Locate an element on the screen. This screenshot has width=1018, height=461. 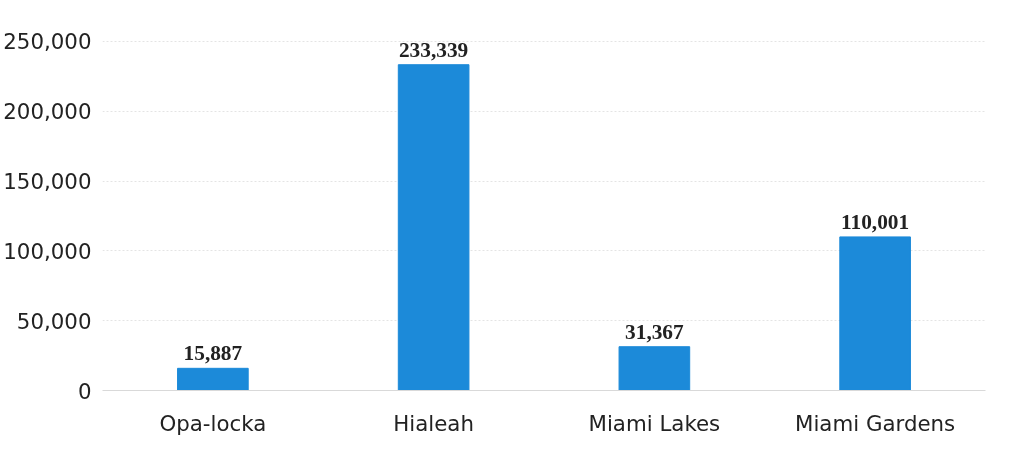
x-tick-label: Hialeah is located at coordinates (433, 423).